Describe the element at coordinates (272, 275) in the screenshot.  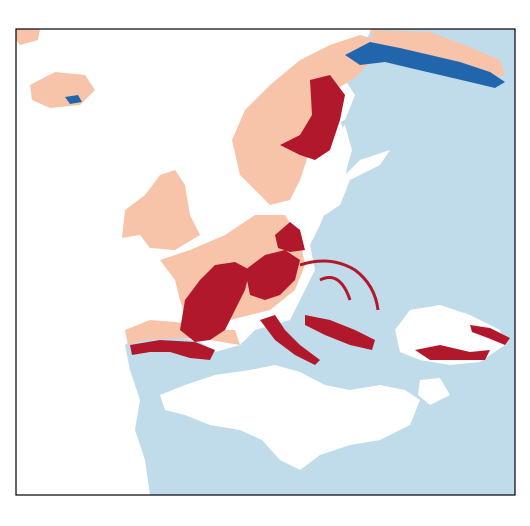
I see `region-red-central` at that location.